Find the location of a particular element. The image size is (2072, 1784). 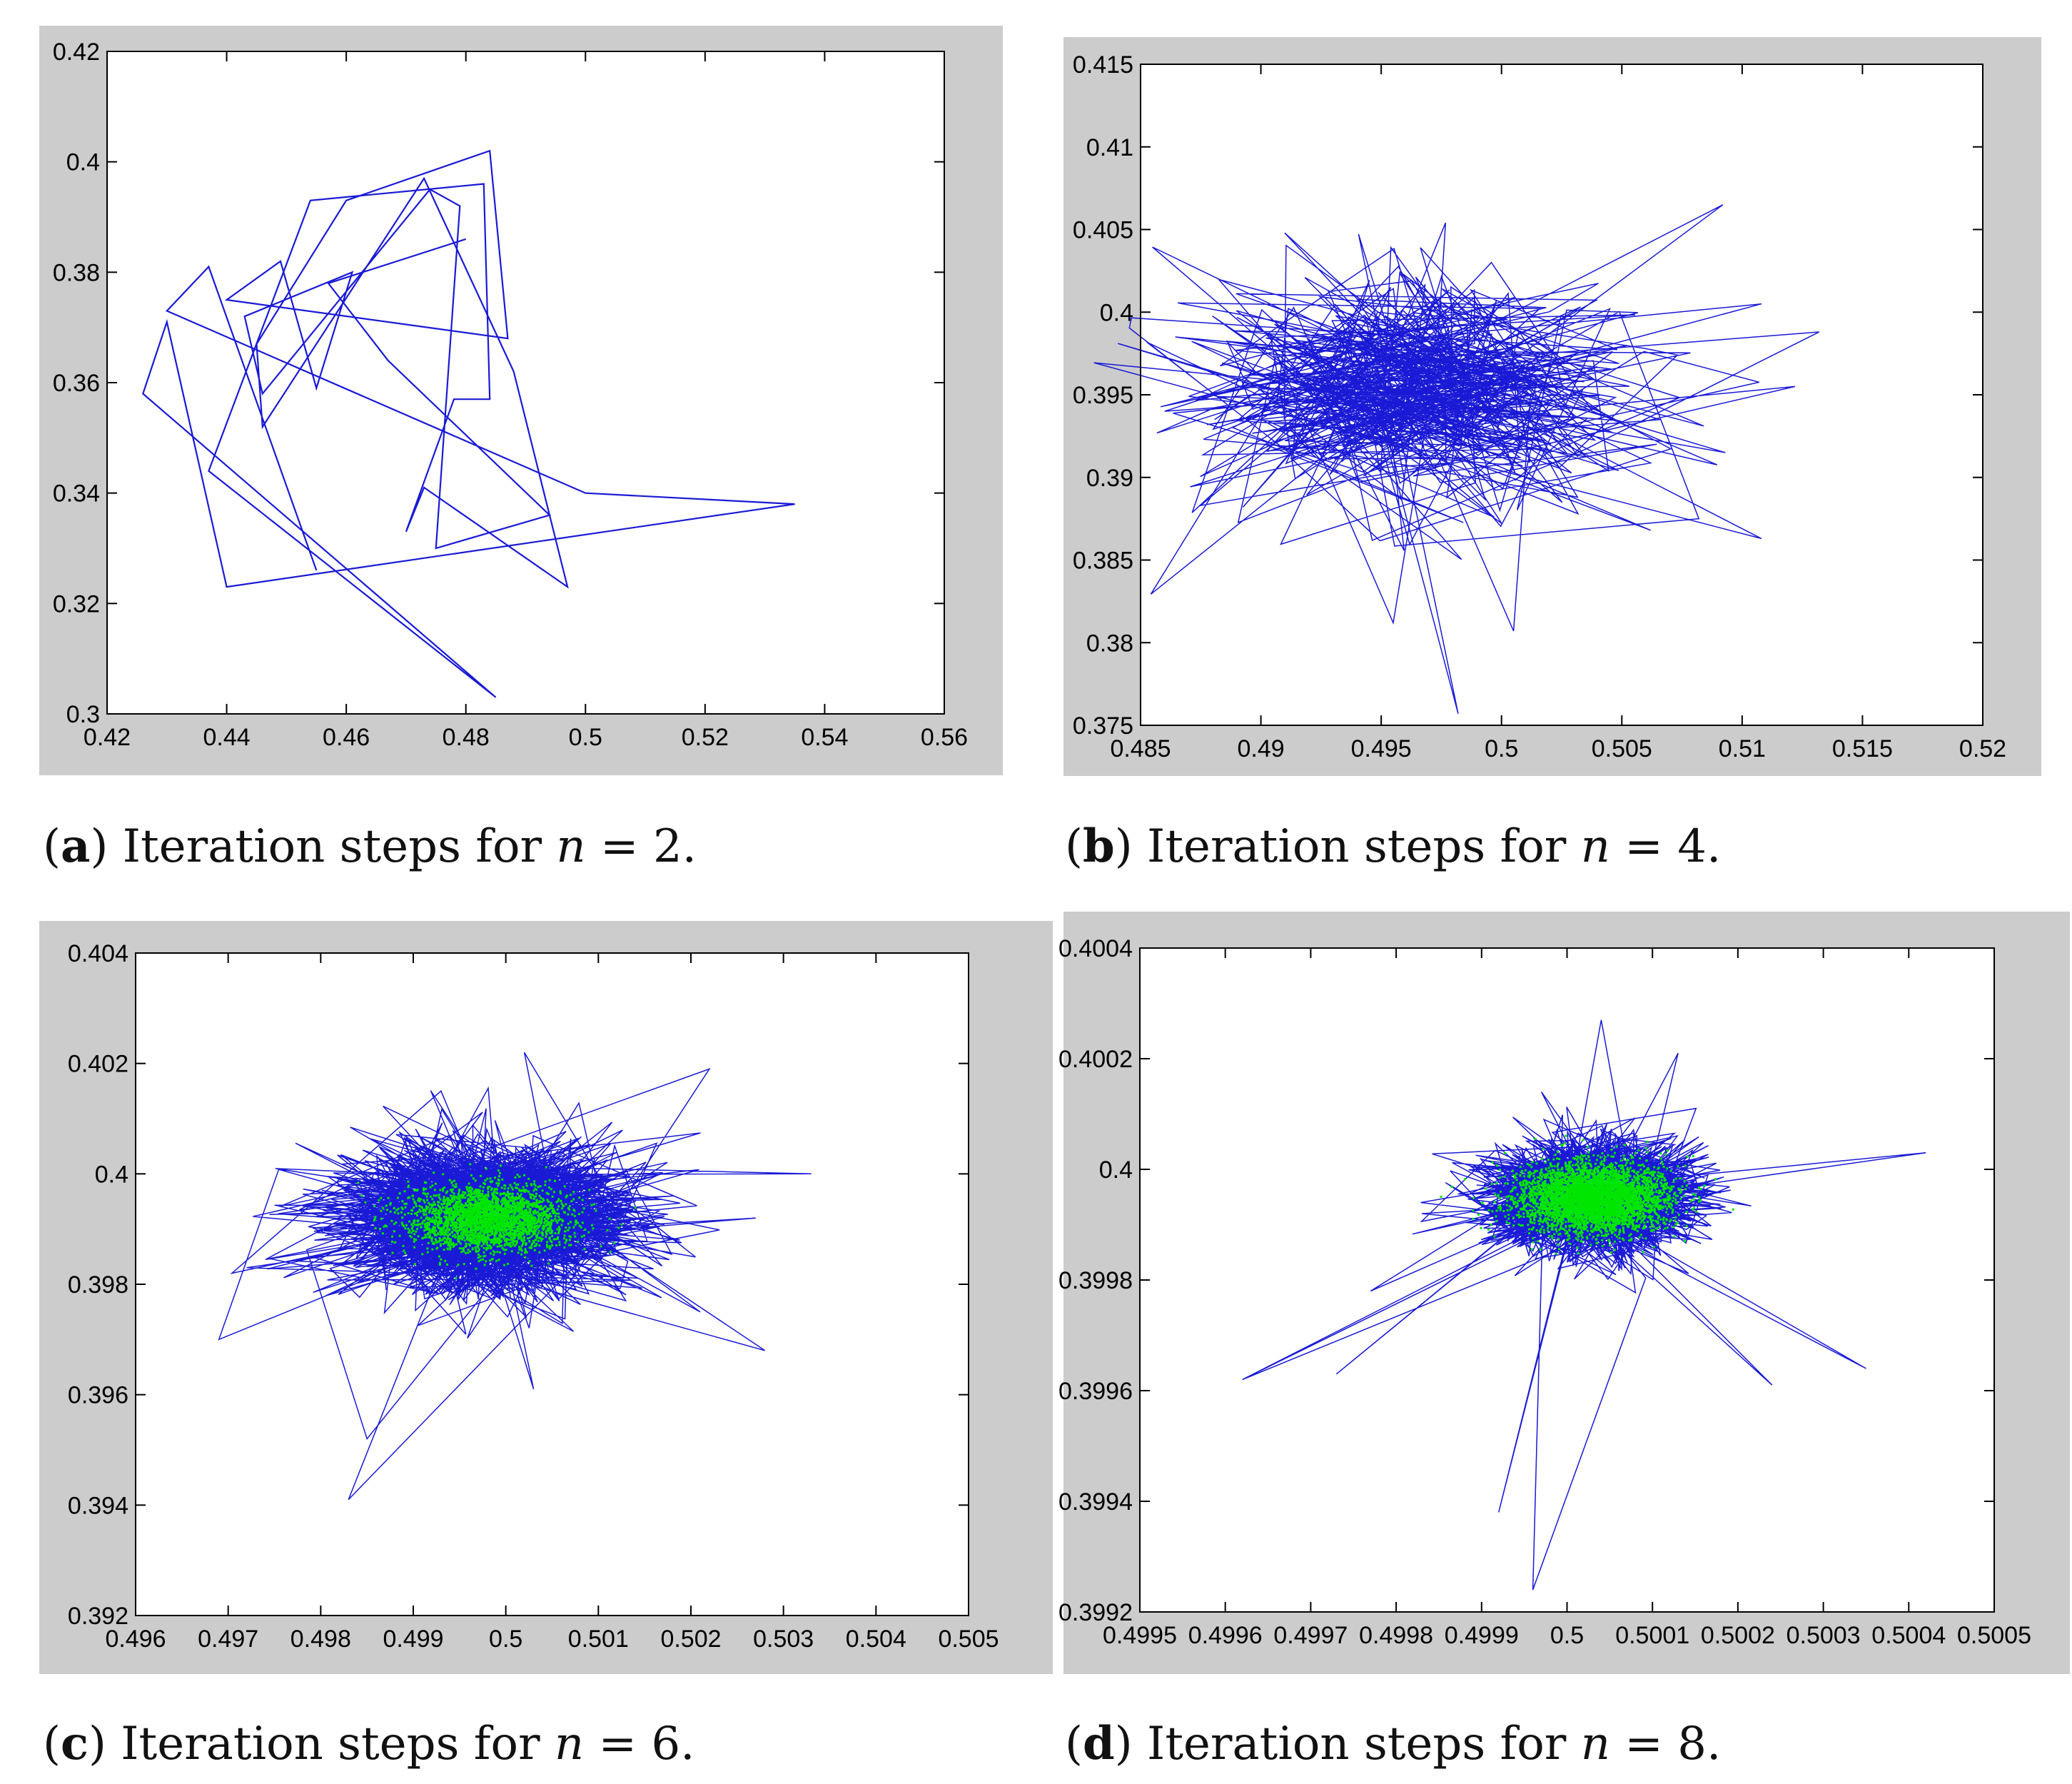

x-tick-label-c: 0.501 is located at coordinates (599, 1639).